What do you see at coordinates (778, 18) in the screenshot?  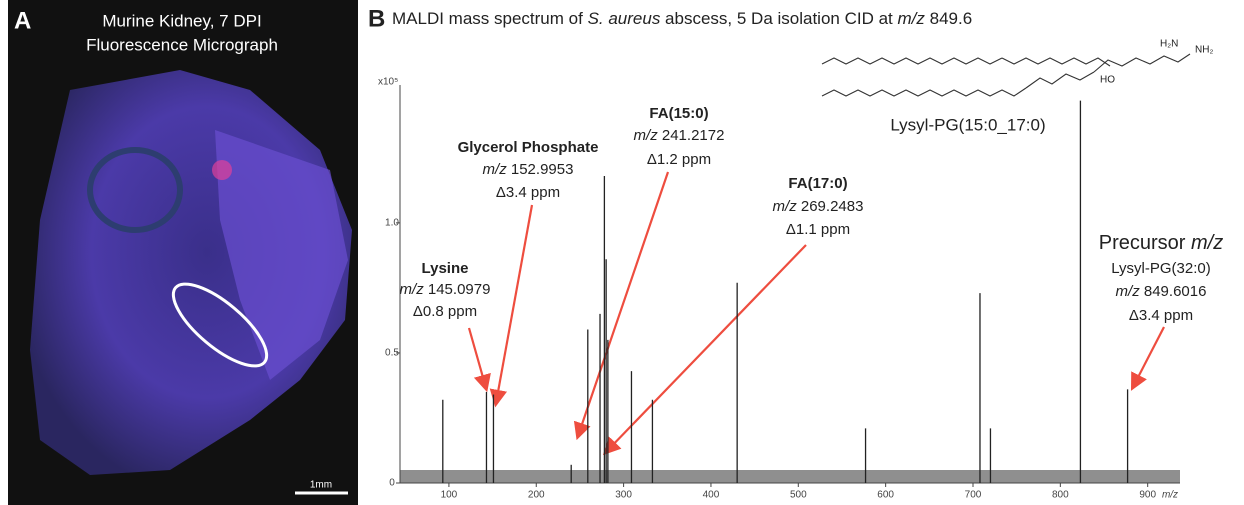 I see `title-part: abscess, 5 Da isolation CID at` at bounding box center [778, 18].